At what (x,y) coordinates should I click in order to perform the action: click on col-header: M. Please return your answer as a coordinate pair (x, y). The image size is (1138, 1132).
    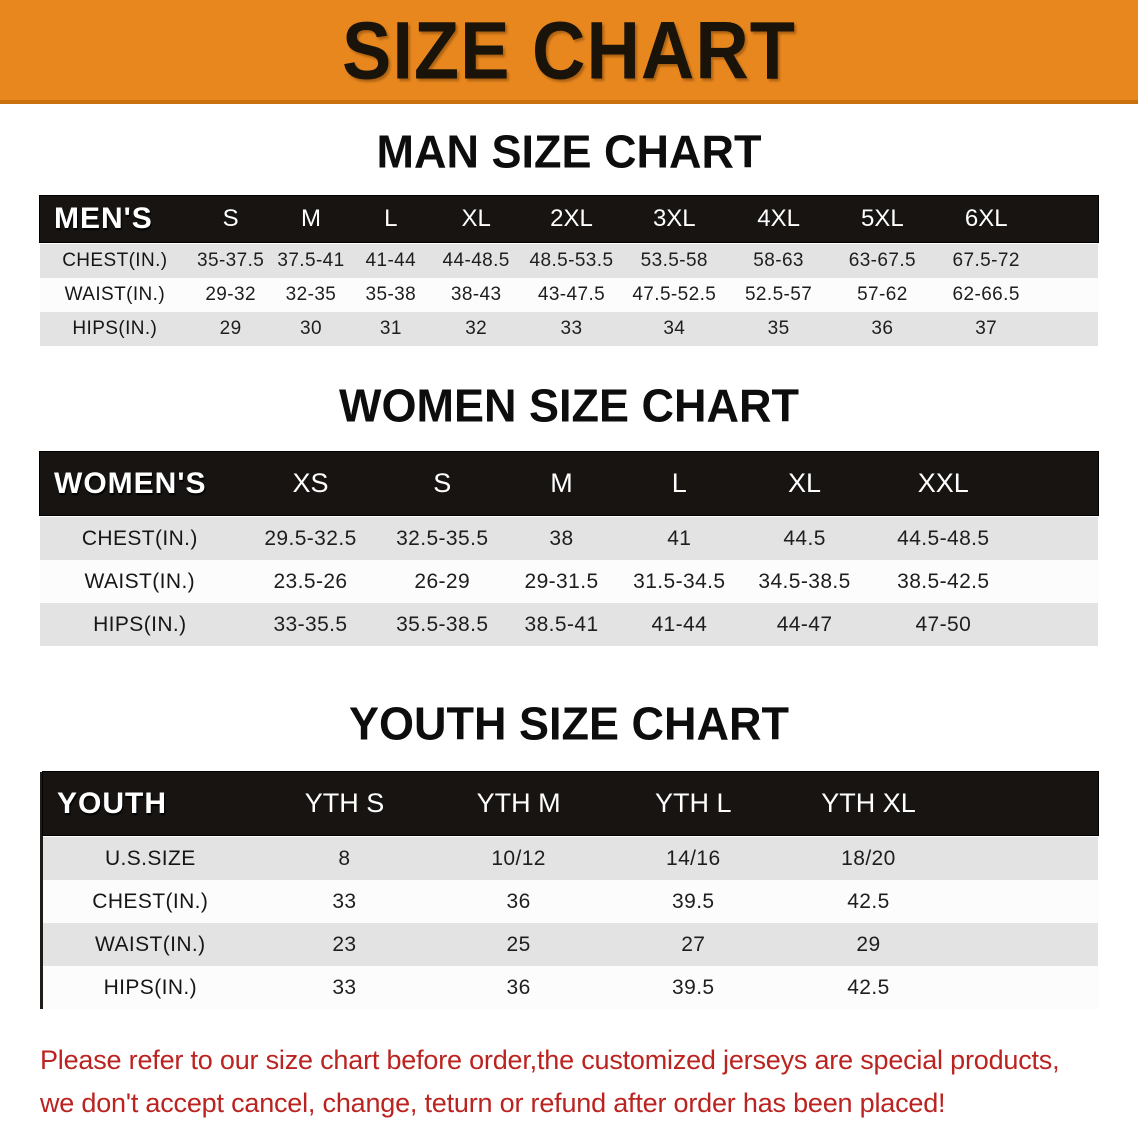
    Looking at the image, I should click on (311, 218).